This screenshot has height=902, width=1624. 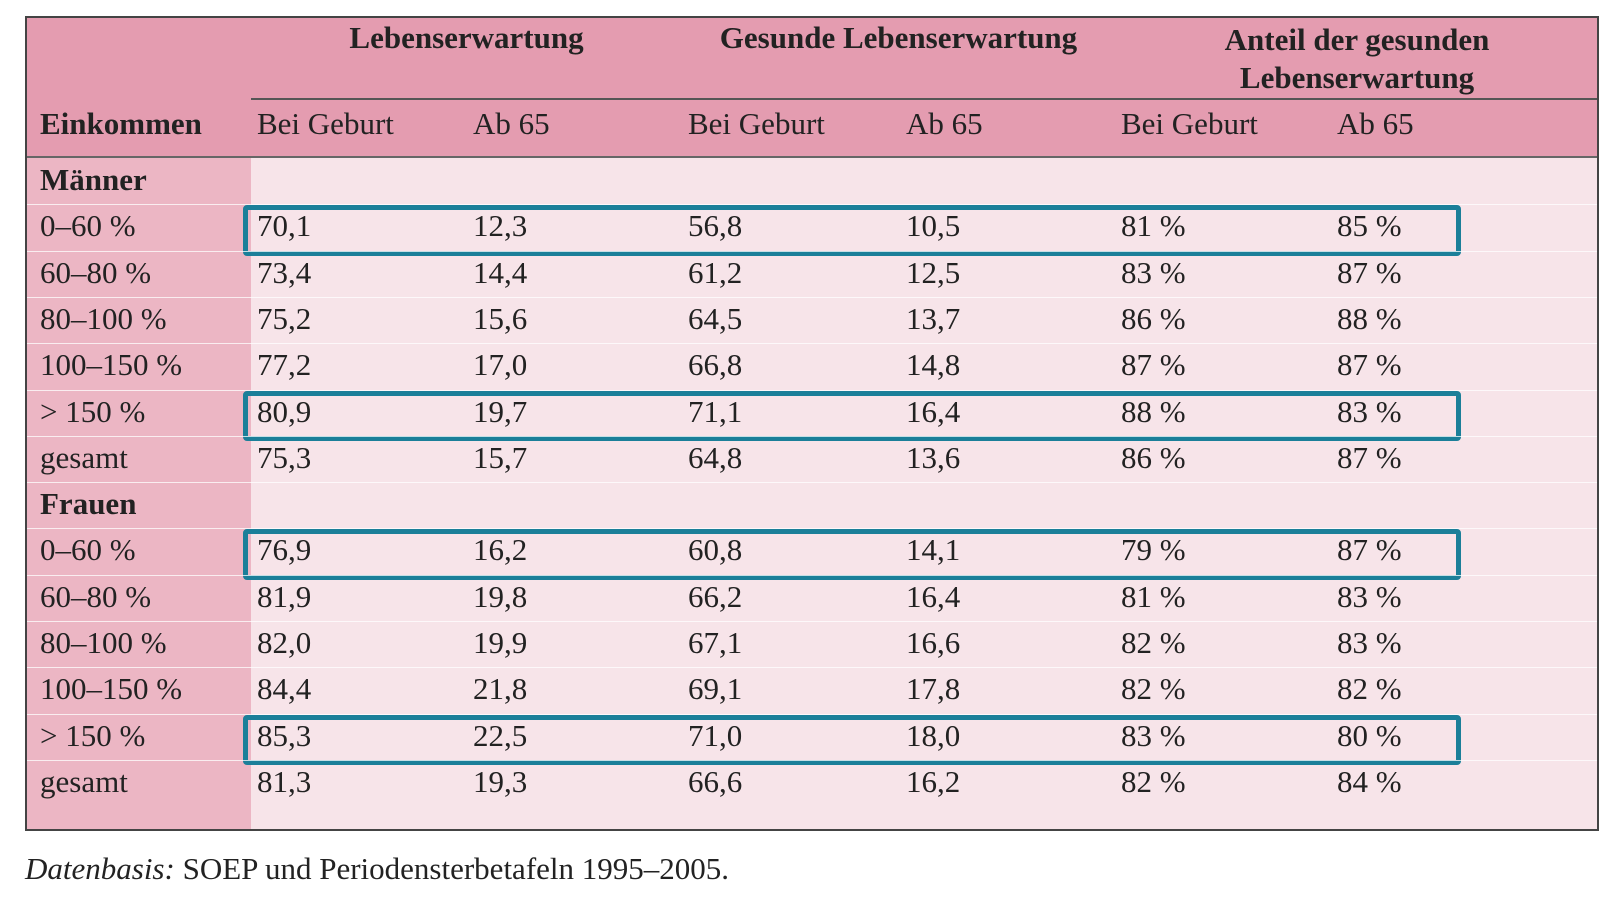 I want to click on sub-header-2: Ab 65, so click(x=511, y=123).